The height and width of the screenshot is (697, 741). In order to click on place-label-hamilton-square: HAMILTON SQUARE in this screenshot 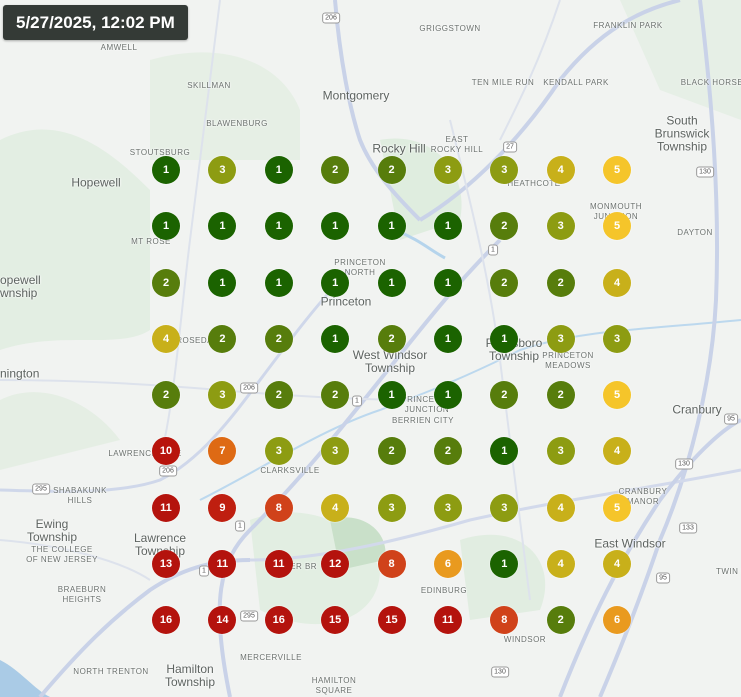, I will do `click(334, 685)`.